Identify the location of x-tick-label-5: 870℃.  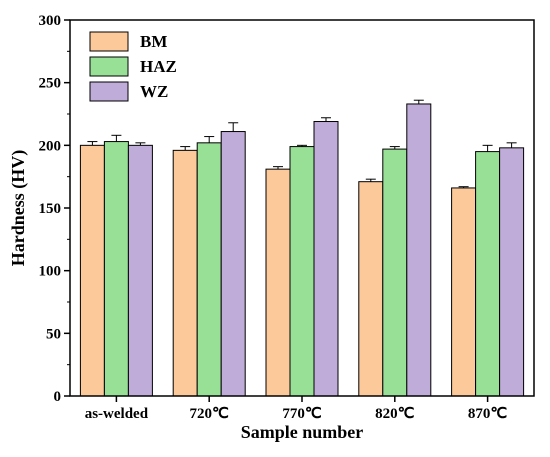
(488, 414).